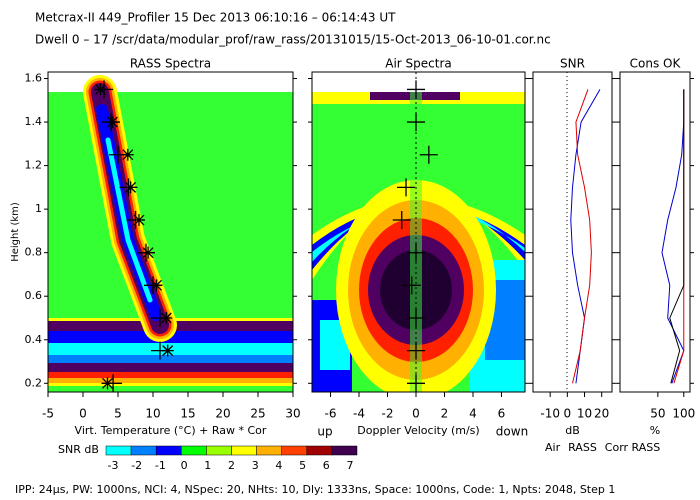  What do you see at coordinates (331, 414) in the screenshot?
I see `x-tick-label: -6` at bounding box center [331, 414].